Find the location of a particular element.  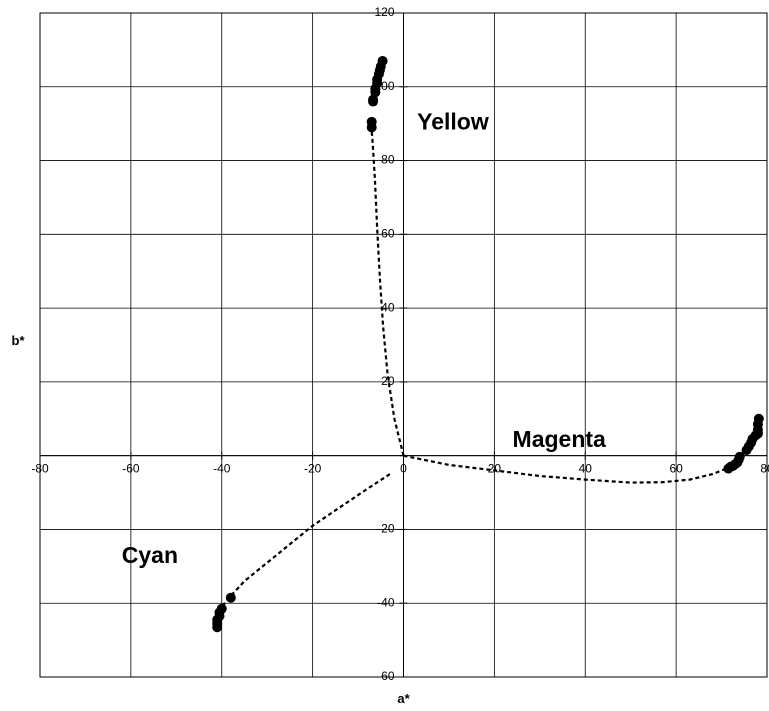

cyan-curve is located at coordinates (305, 540).